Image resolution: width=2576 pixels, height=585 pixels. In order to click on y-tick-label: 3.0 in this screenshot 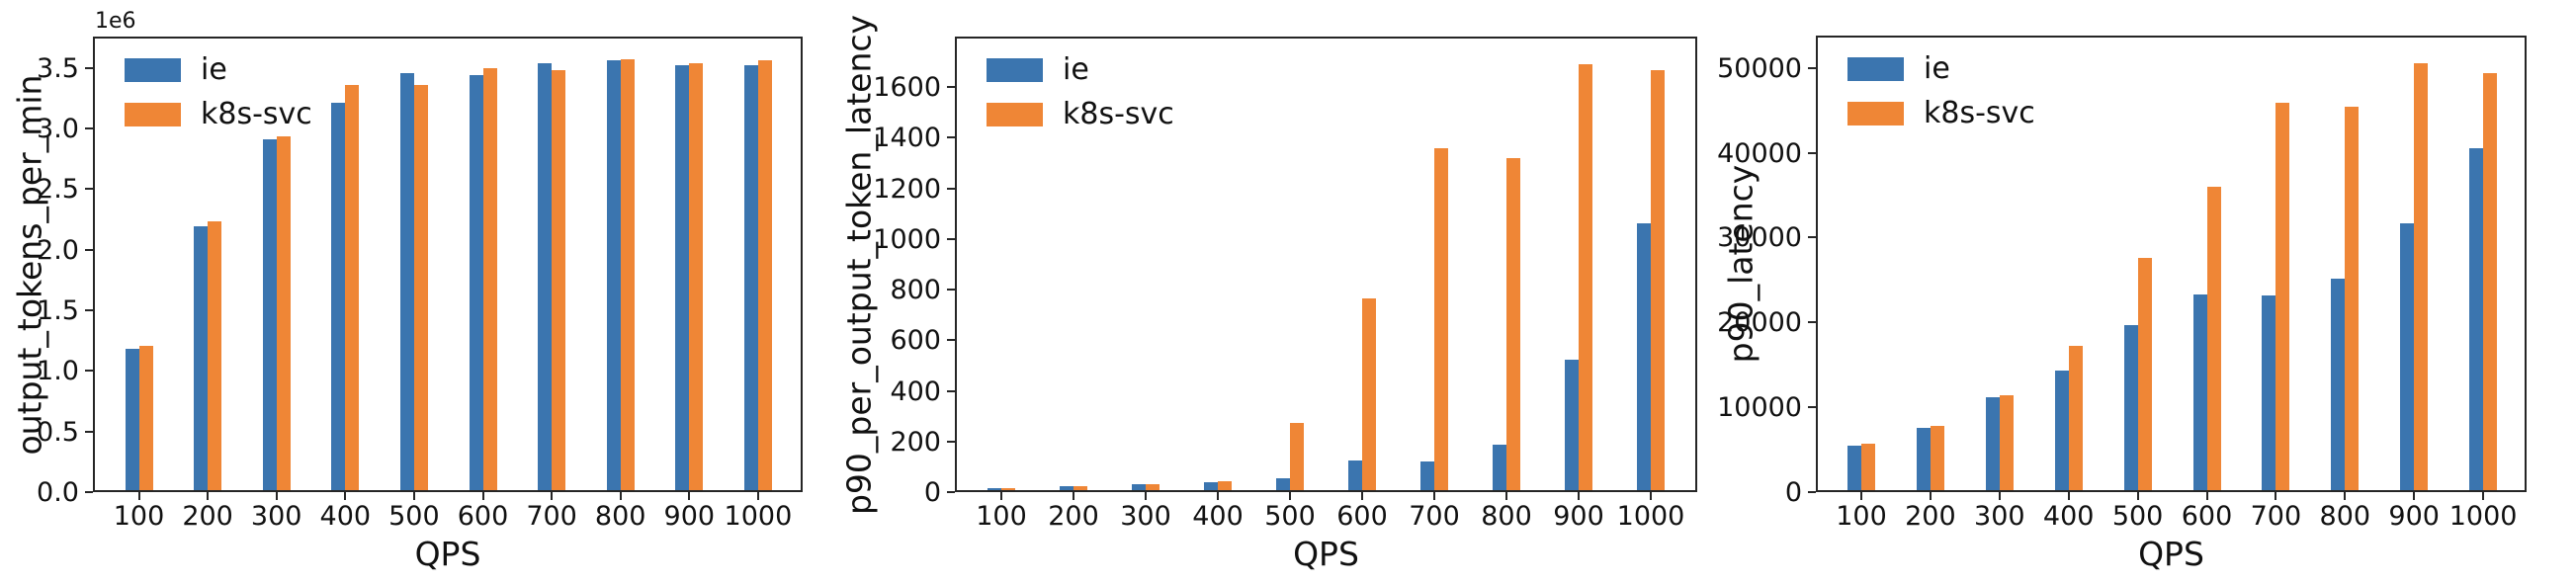, I will do `click(58, 129)`.